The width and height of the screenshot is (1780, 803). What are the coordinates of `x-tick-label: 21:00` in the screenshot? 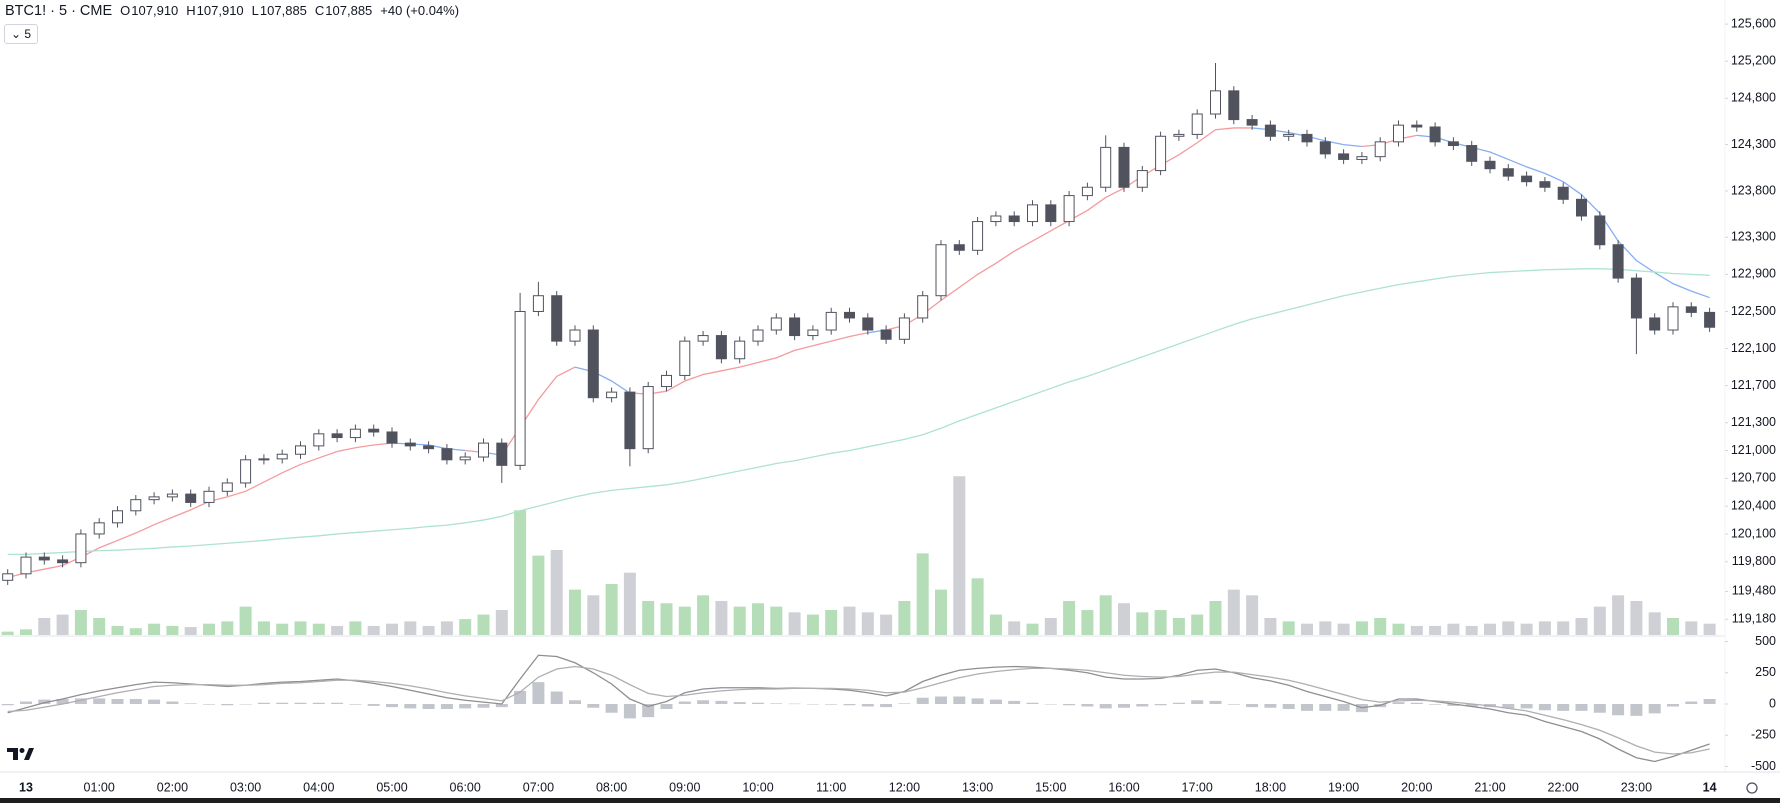 It's located at (1489, 787).